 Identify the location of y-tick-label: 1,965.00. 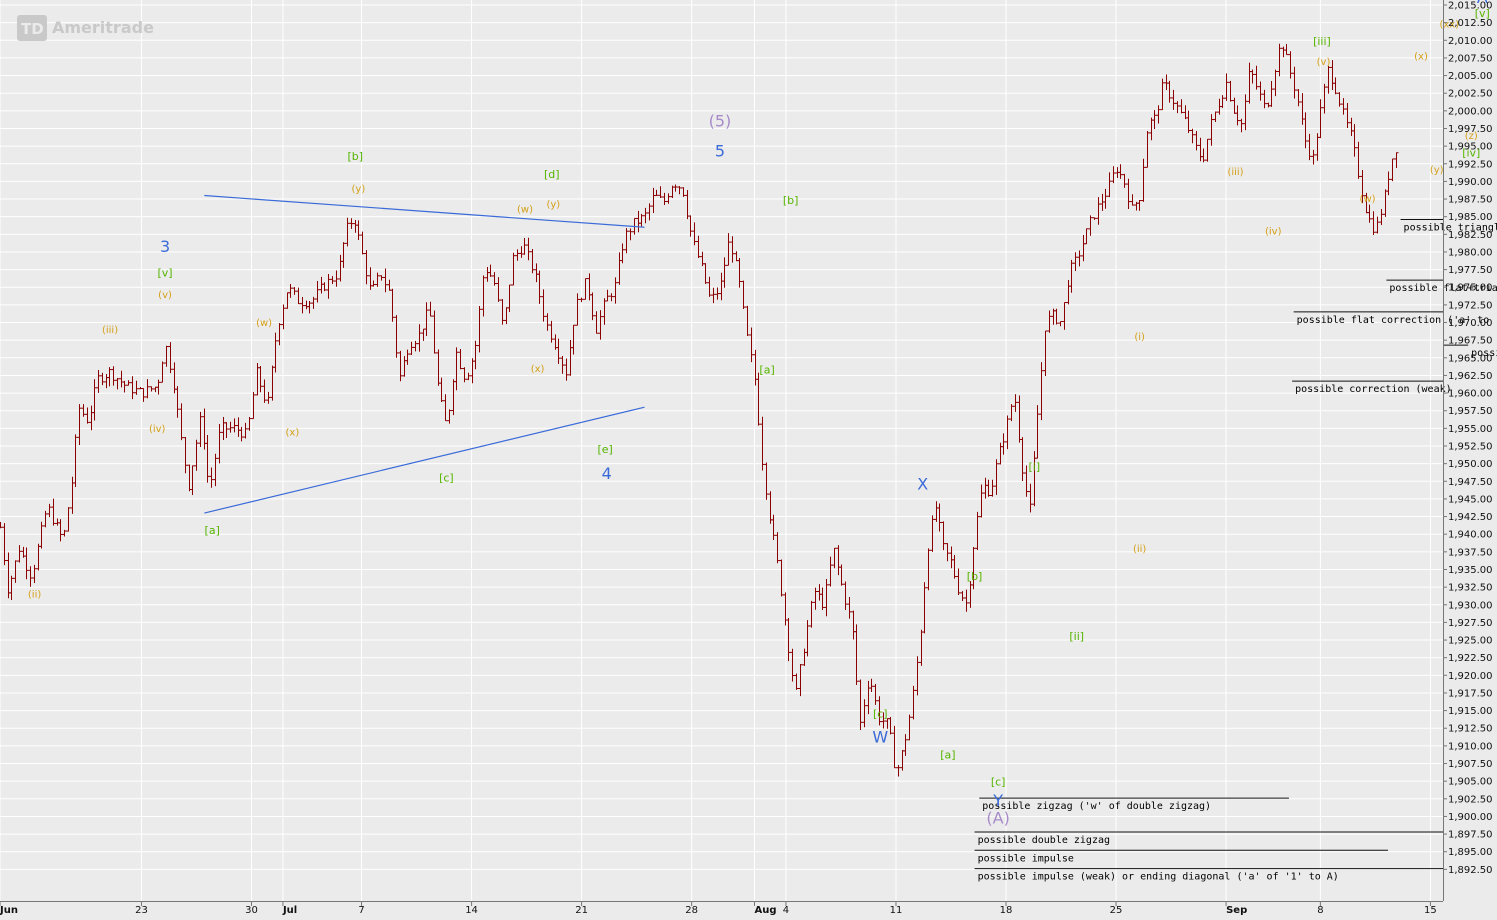
(1470, 358).